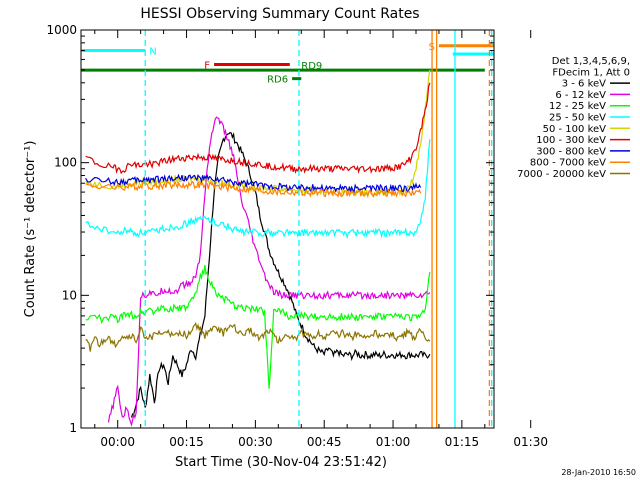  I want to click on segment-label: RD9, so click(311, 66).